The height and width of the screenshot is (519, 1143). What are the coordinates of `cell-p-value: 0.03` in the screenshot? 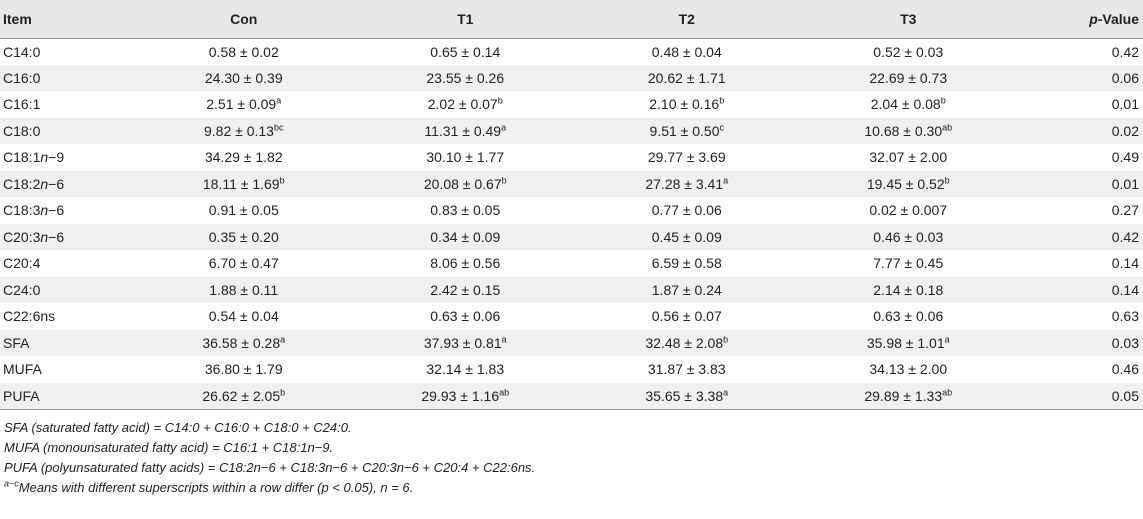 It's located at (1125, 342).